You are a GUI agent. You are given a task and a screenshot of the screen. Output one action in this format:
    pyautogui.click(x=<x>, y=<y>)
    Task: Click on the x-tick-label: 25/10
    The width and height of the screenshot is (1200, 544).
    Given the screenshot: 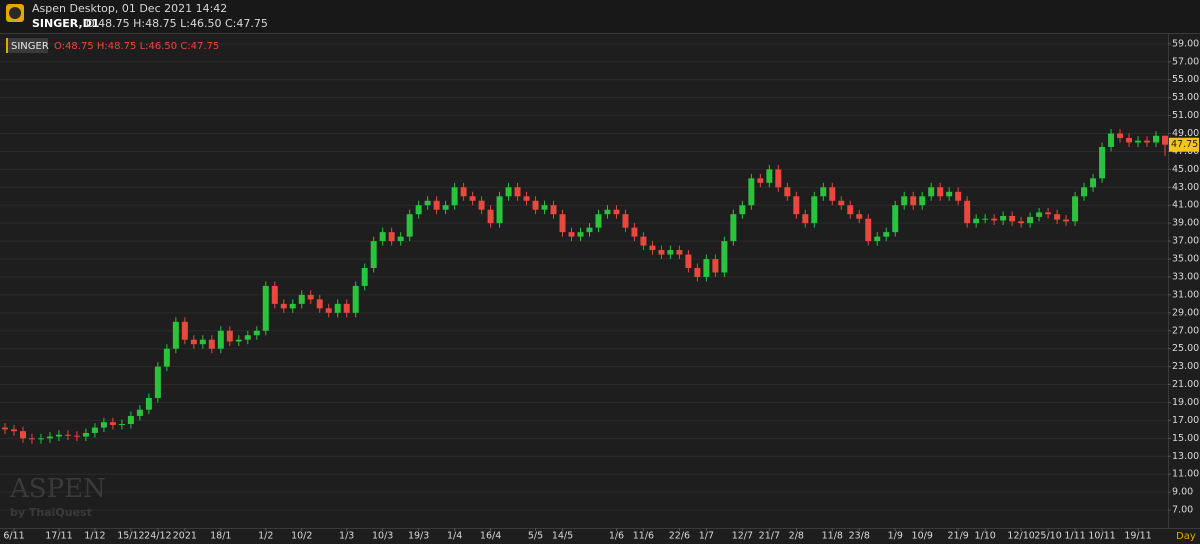 What is the action you would take?
    pyautogui.click(x=1047, y=536)
    